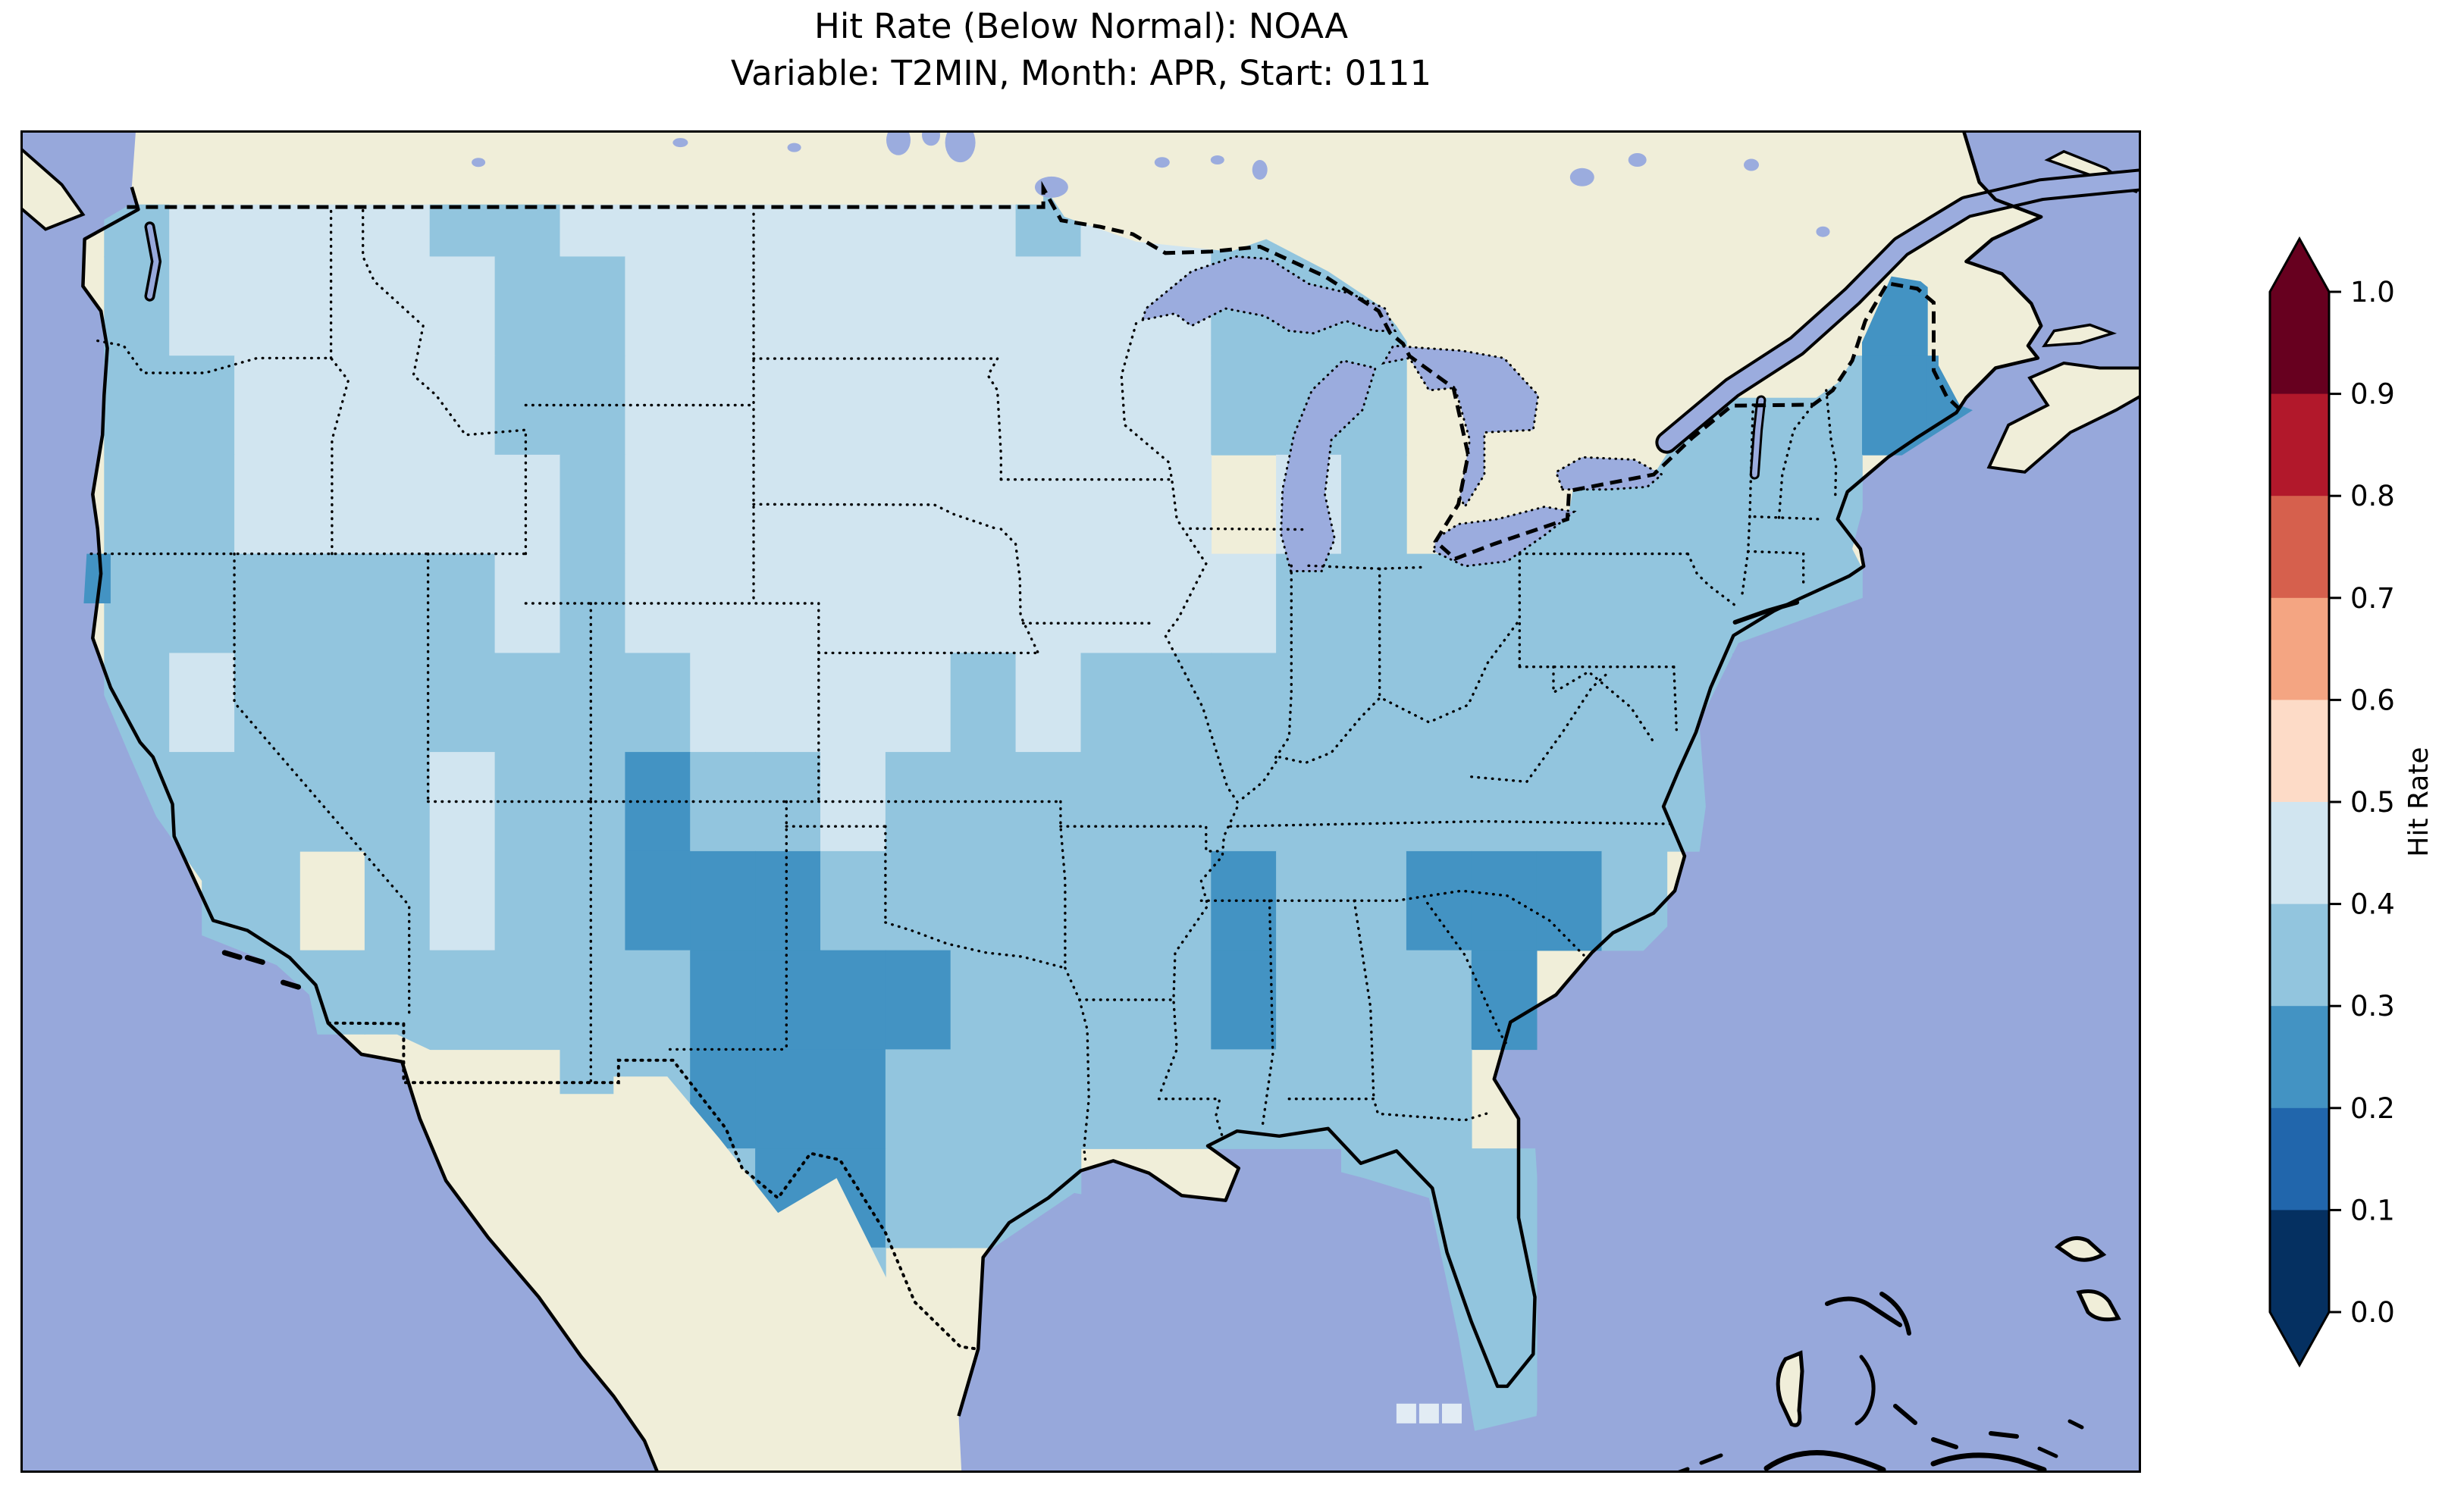 This screenshot has height=1494, width=2464. I want to click on colorbar-tick-label: 0.6, so click(2372, 700).